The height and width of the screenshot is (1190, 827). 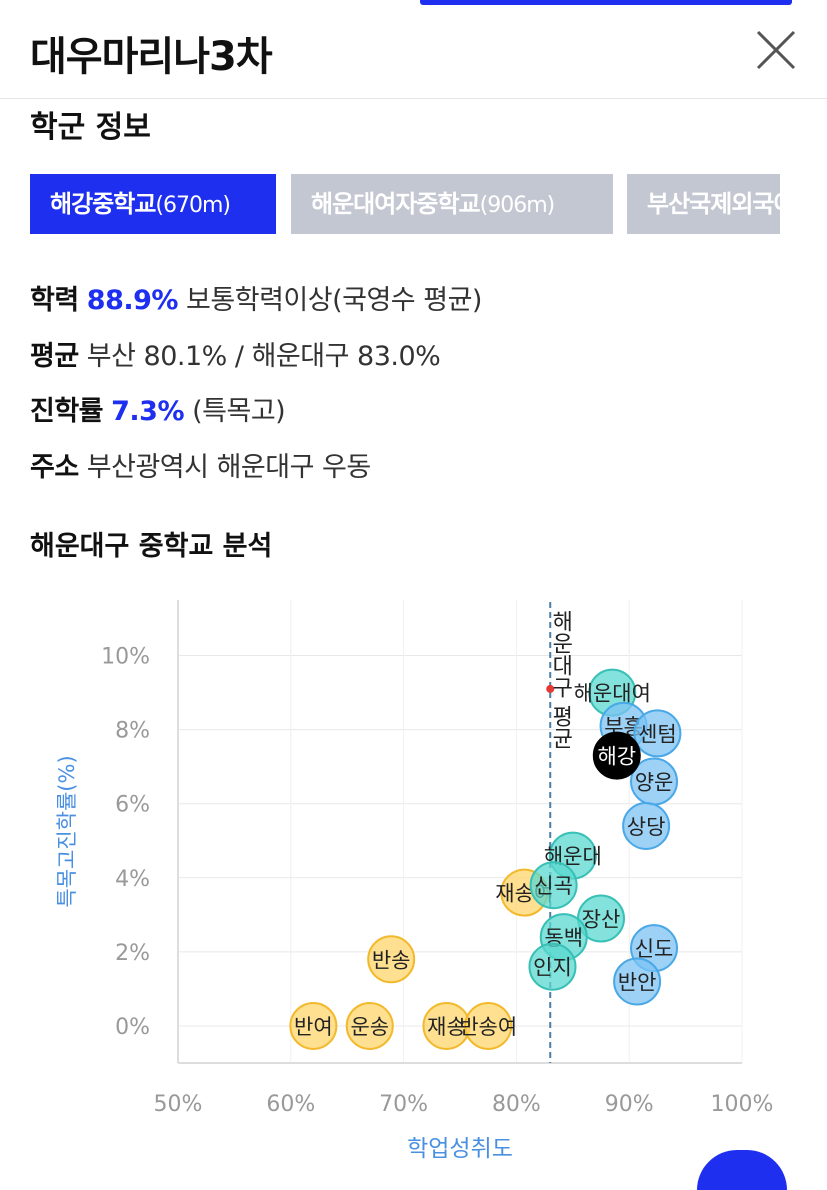 What do you see at coordinates (446, 1027) in the screenshot?
I see `school-point-label: 재송` at bounding box center [446, 1027].